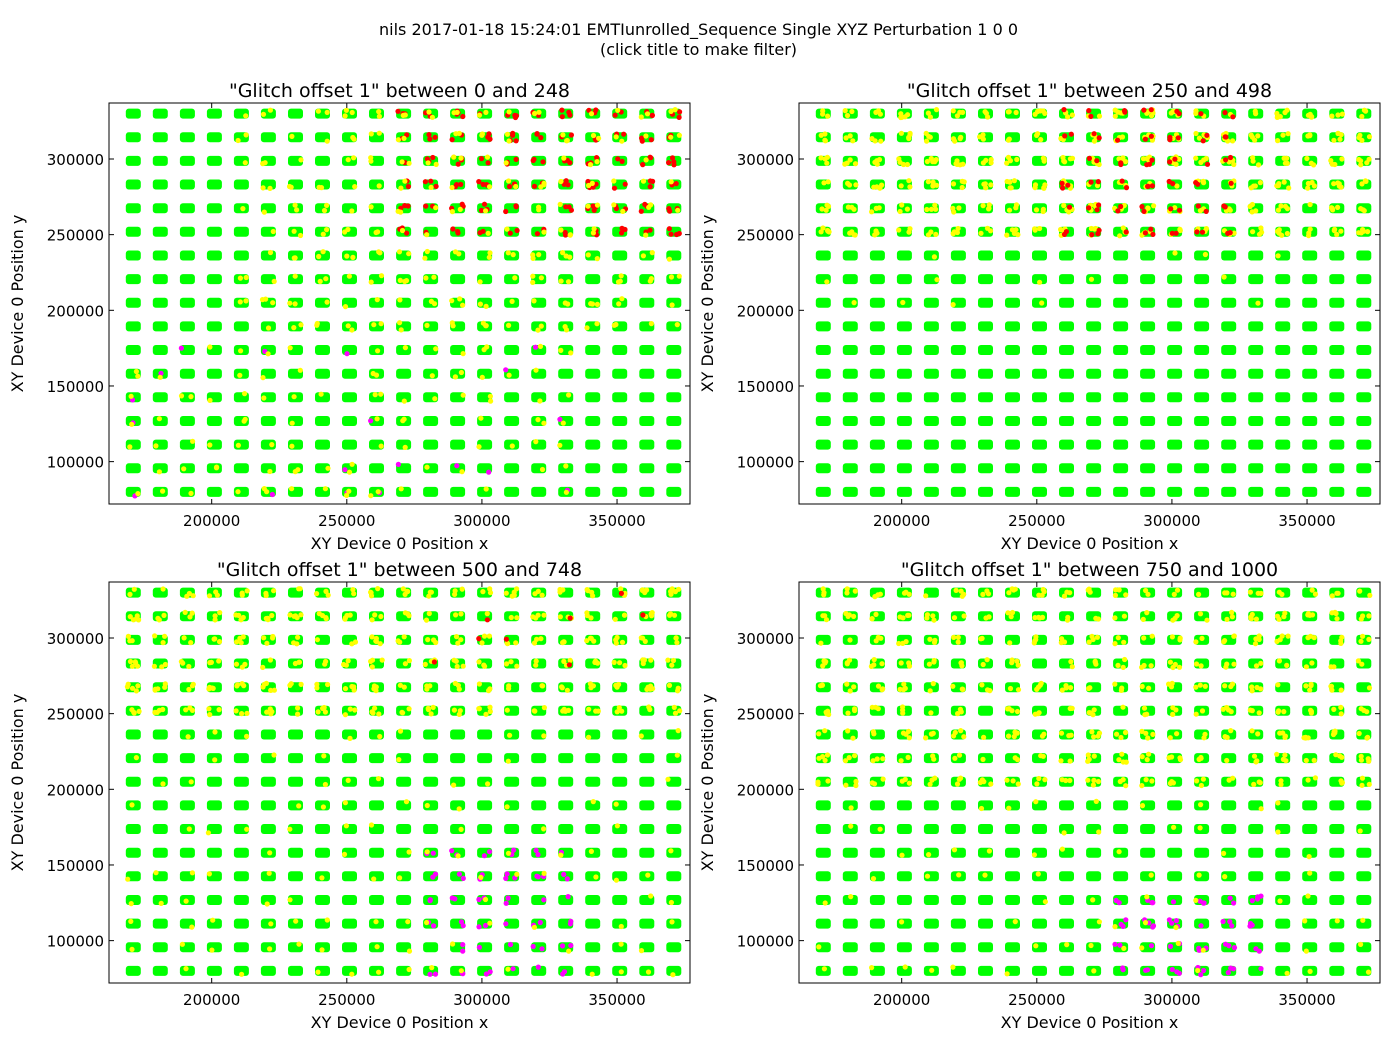  Describe the element at coordinates (765, 311) in the screenshot. I see `y-tick-label: 200000` at that location.